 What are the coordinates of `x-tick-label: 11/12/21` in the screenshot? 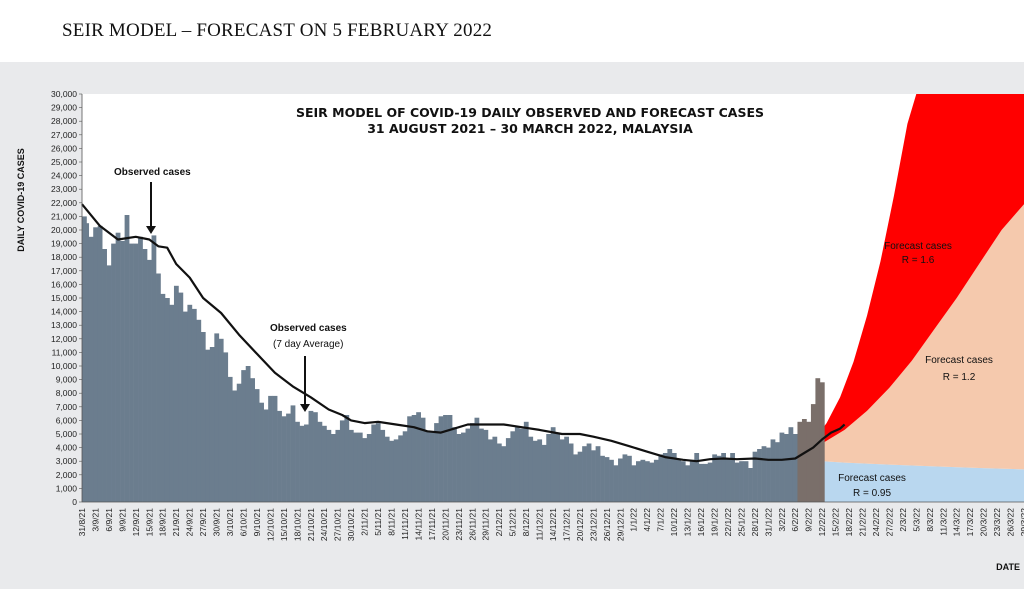 It's located at (540, 524).